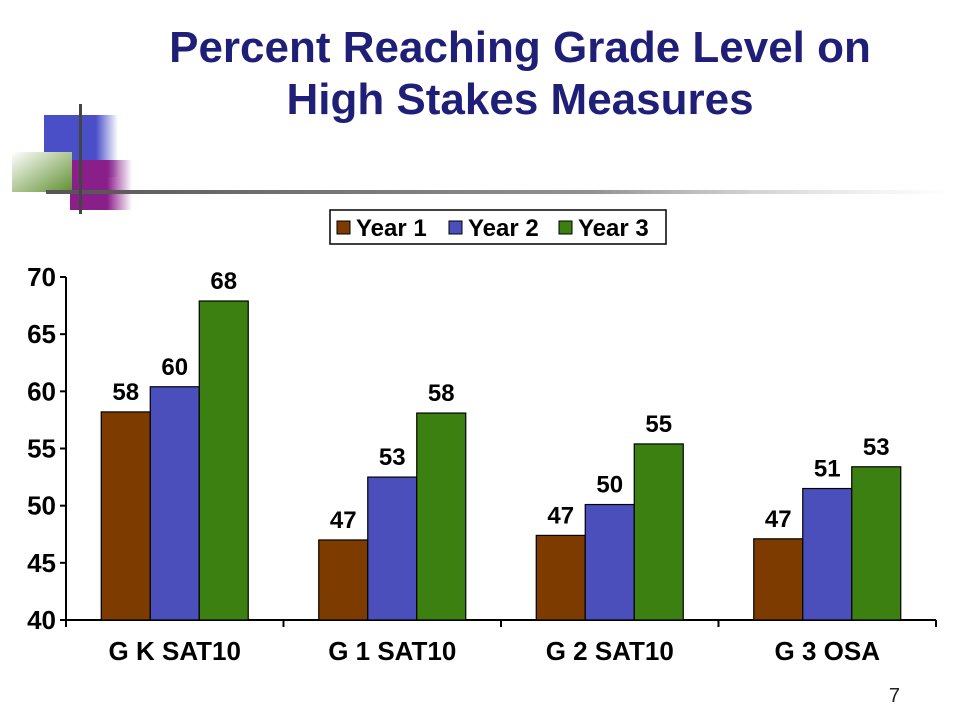  What do you see at coordinates (41, 334) in the screenshot?
I see `y-tick-label: 65` at bounding box center [41, 334].